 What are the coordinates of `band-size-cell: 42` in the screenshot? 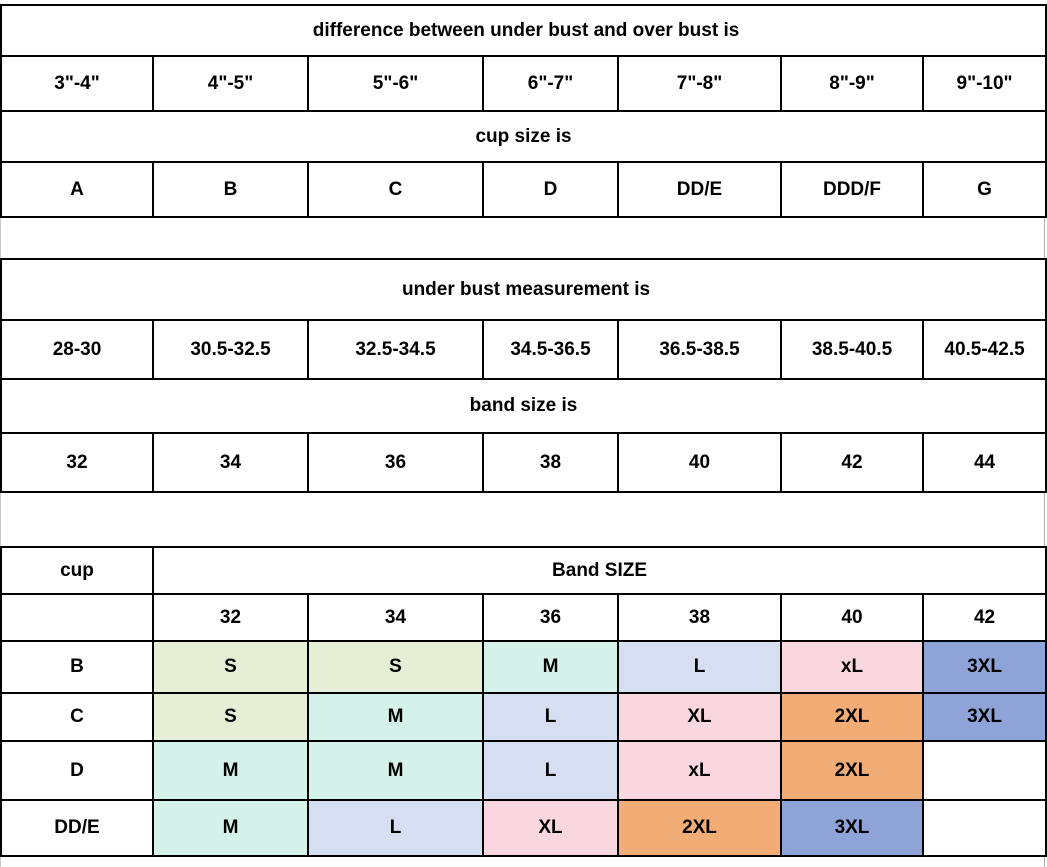 It's located at (852, 462).